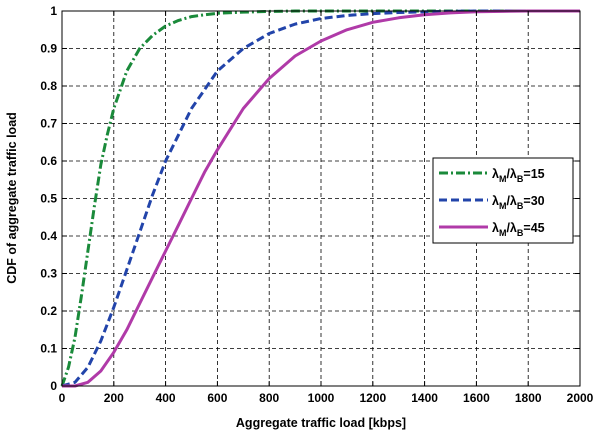  What do you see at coordinates (48, 49) in the screenshot?
I see `y-tick-label: 0.9` at bounding box center [48, 49].